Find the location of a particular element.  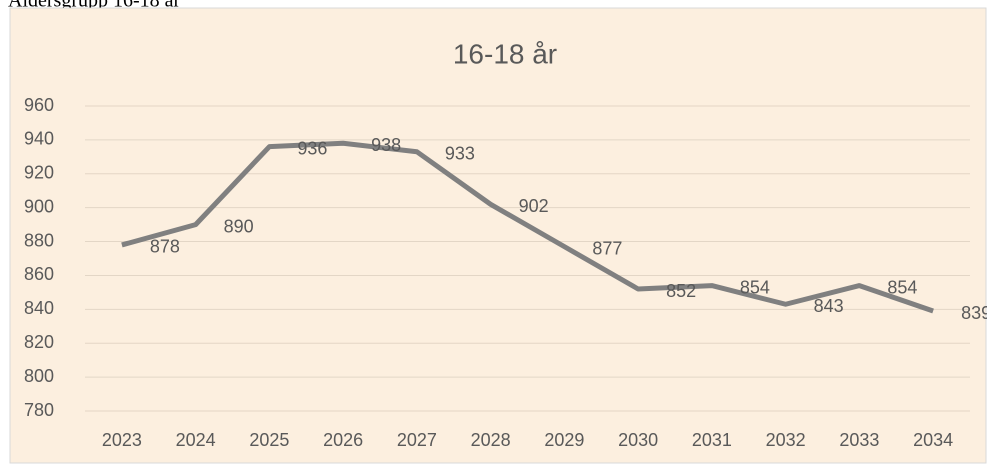

data-label: 877 is located at coordinates (607, 248).